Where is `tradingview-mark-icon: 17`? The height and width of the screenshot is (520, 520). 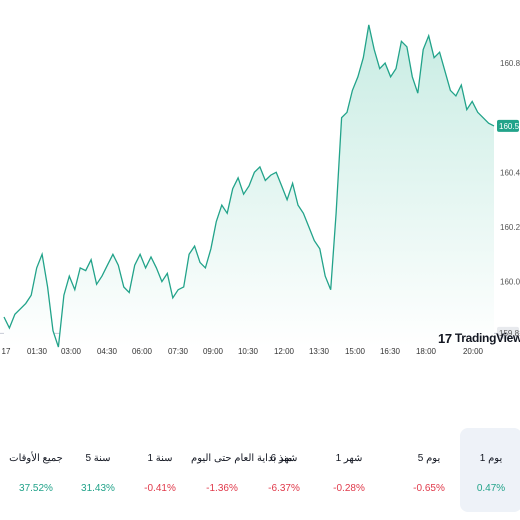 tradingview-mark-icon: 17 is located at coordinates (445, 338).